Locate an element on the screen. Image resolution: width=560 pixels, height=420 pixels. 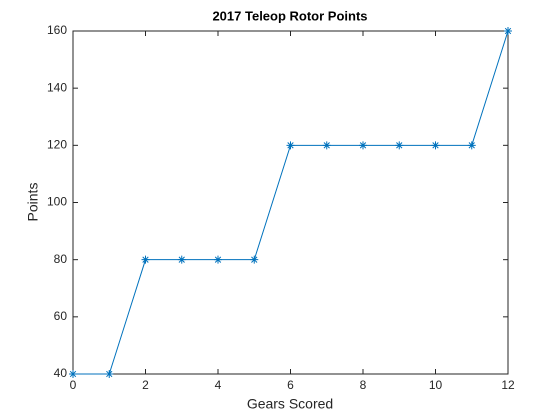
x-tick-label: 12 is located at coordinates (508, 385).